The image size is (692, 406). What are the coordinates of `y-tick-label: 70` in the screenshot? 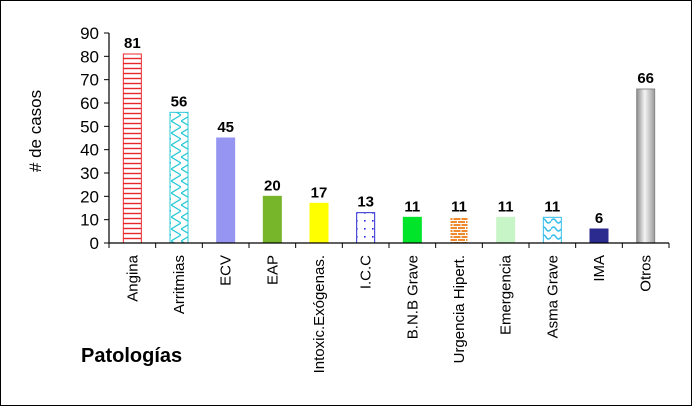 It's located at (89, 80).